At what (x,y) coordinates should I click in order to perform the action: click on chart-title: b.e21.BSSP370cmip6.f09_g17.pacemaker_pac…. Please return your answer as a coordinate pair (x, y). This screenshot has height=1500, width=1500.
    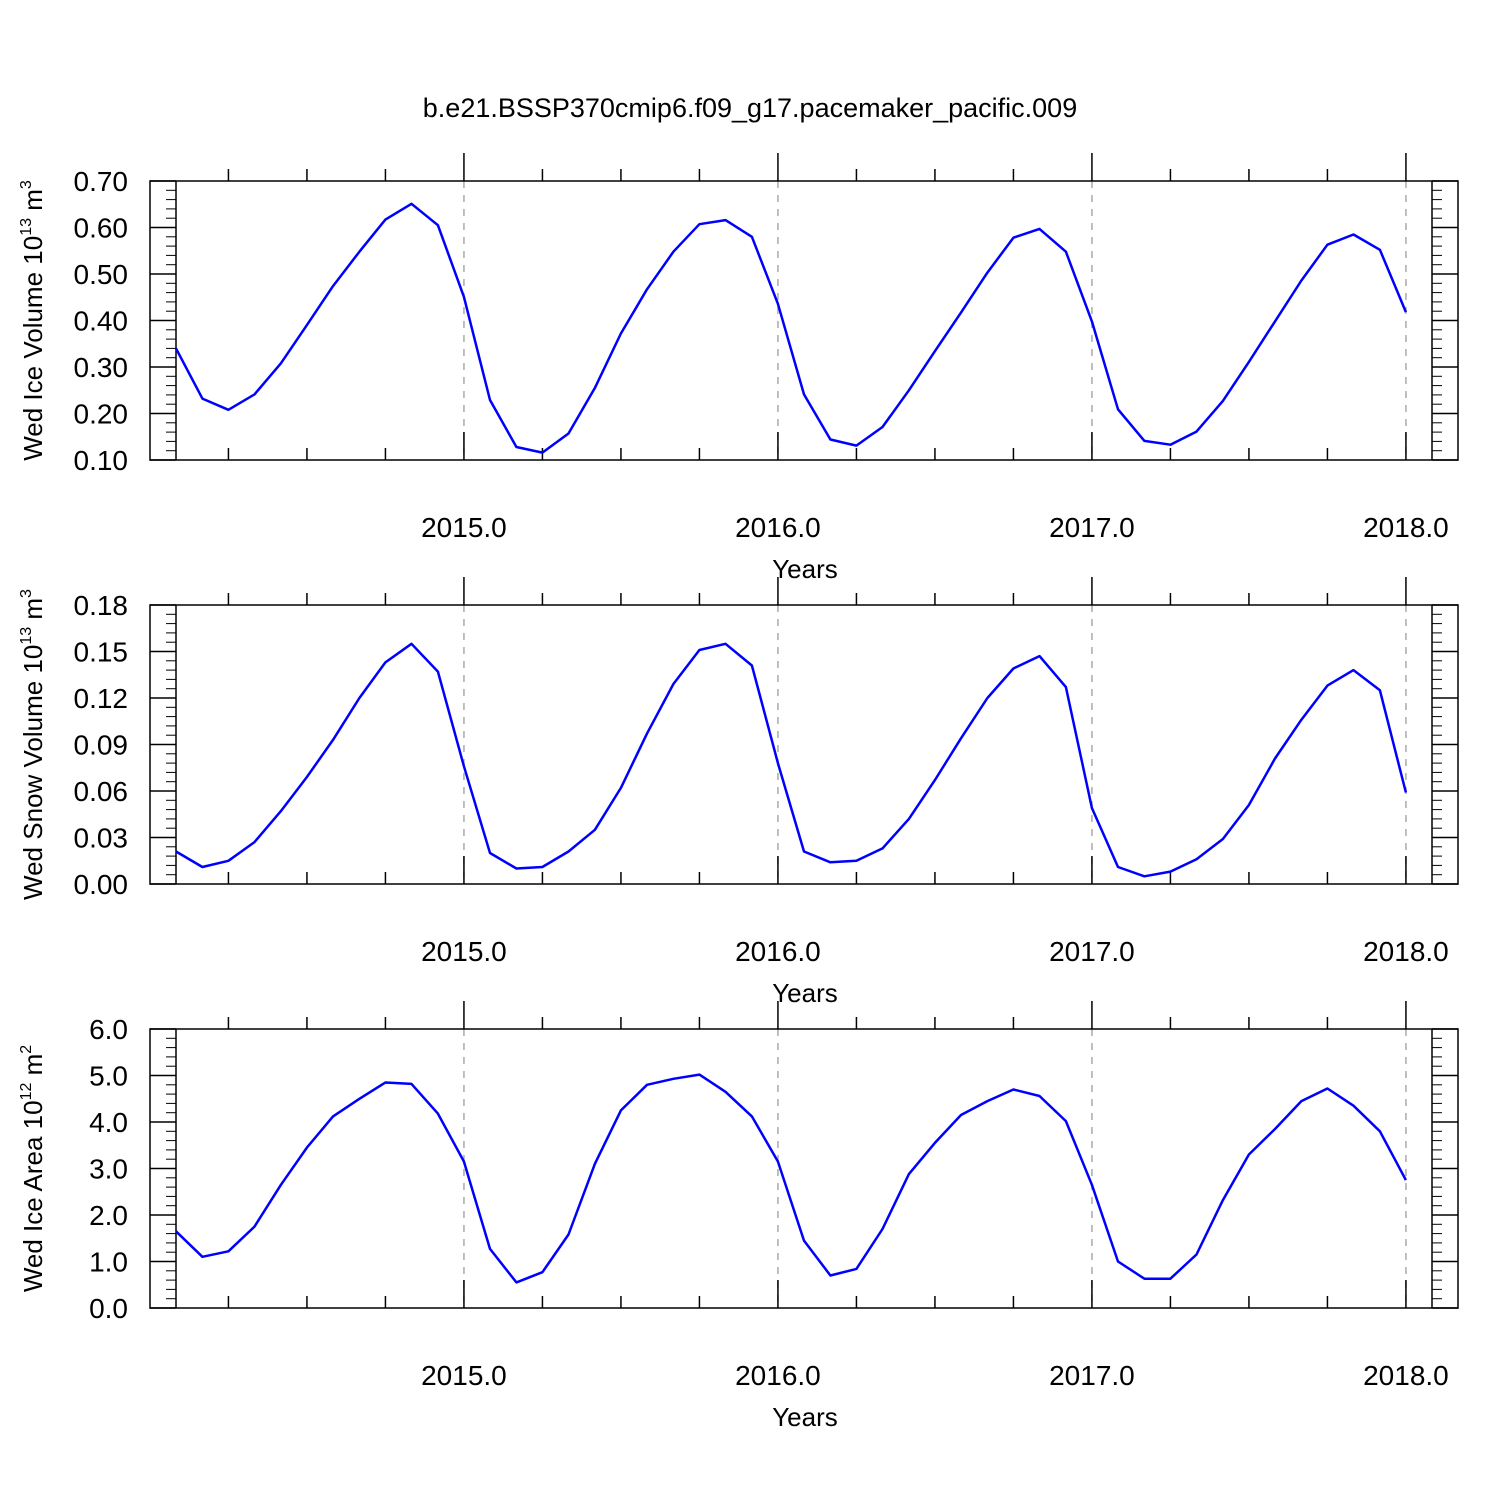
    Looking at the image, I should click on (750, 108).